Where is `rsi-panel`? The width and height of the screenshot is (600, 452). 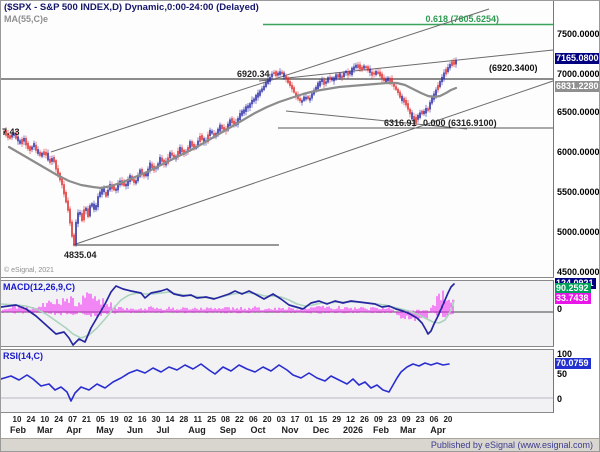 rsi-panel is located at coordinates (277, 381).